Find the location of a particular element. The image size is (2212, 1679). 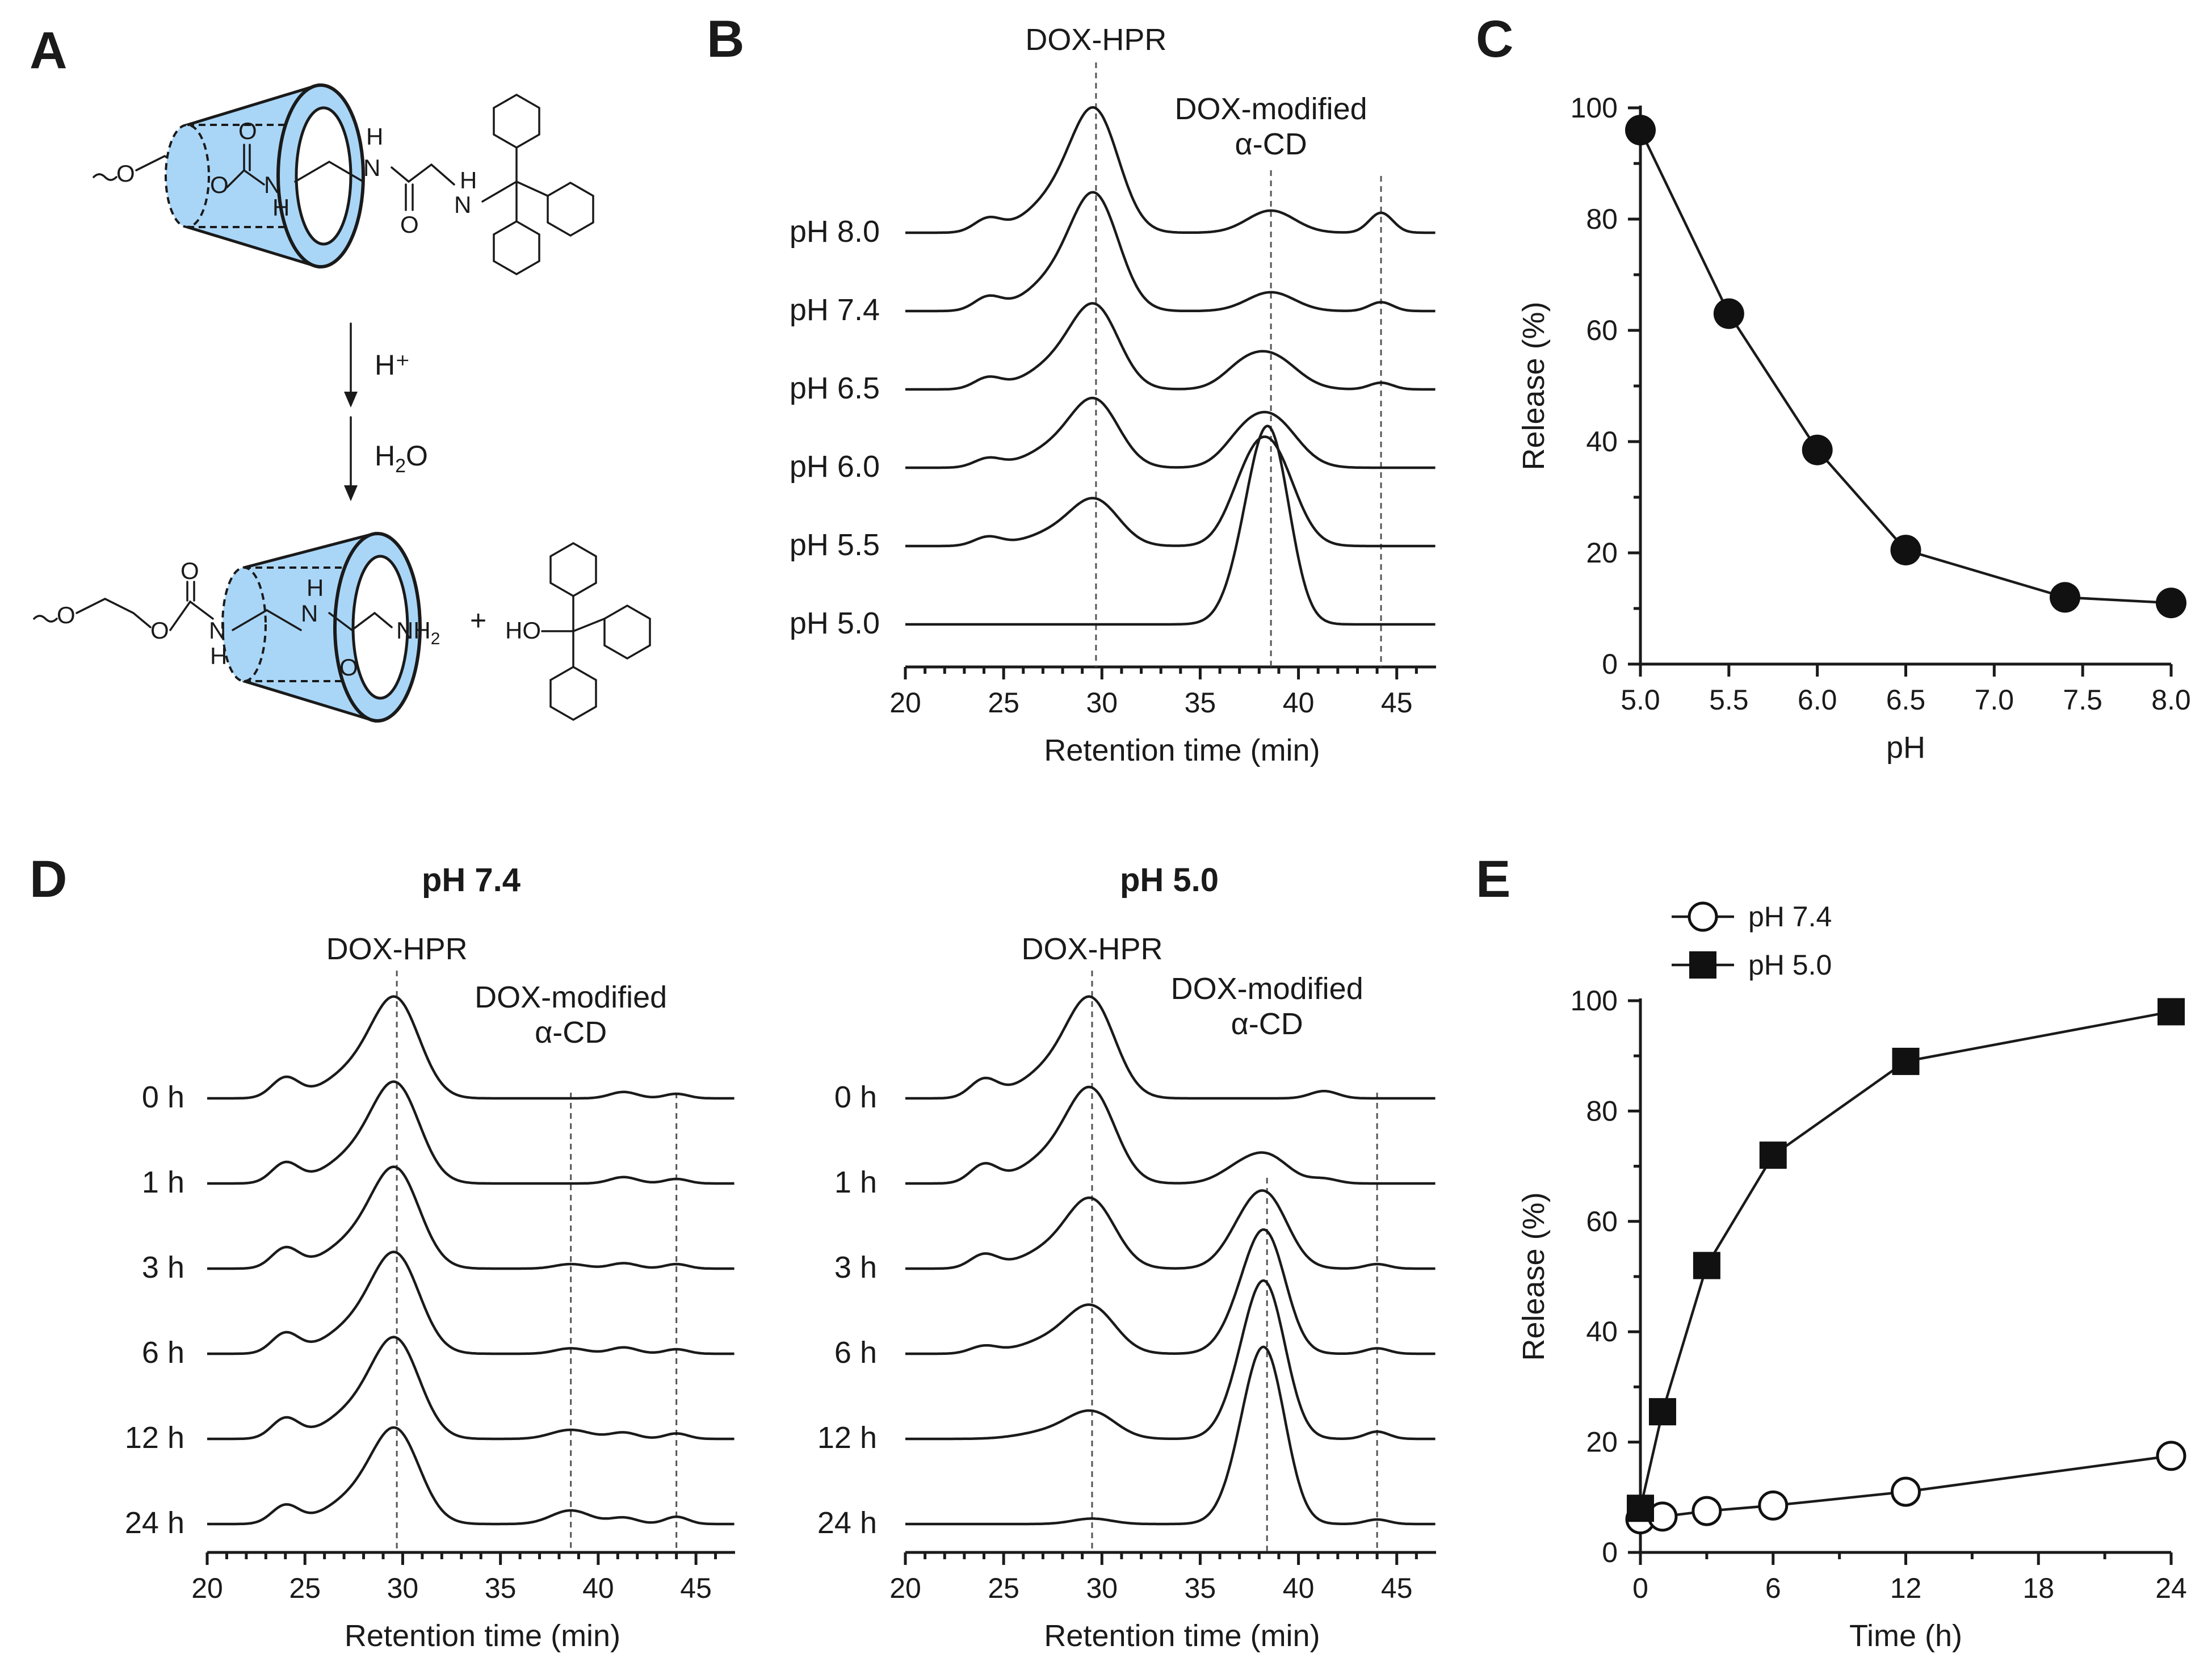

top-atom-o1: O is located at coordinates (125, 173).